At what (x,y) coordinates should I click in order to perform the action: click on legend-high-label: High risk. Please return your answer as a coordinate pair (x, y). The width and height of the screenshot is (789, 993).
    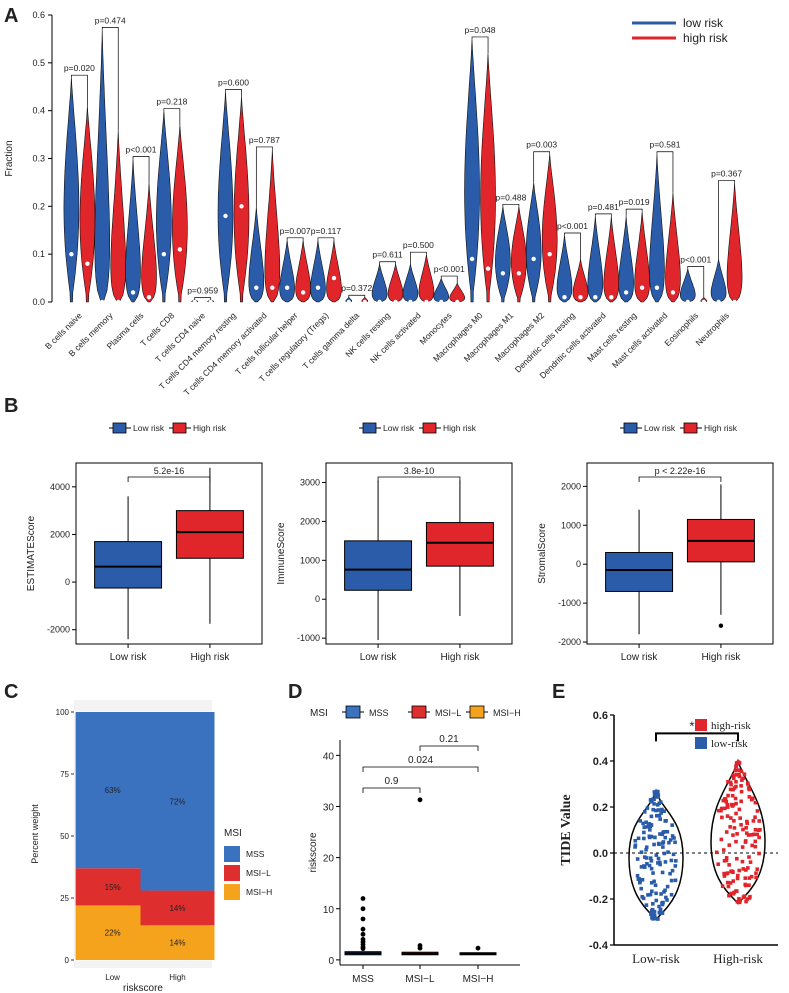
    Looking at the image, I should click on (460, 428).